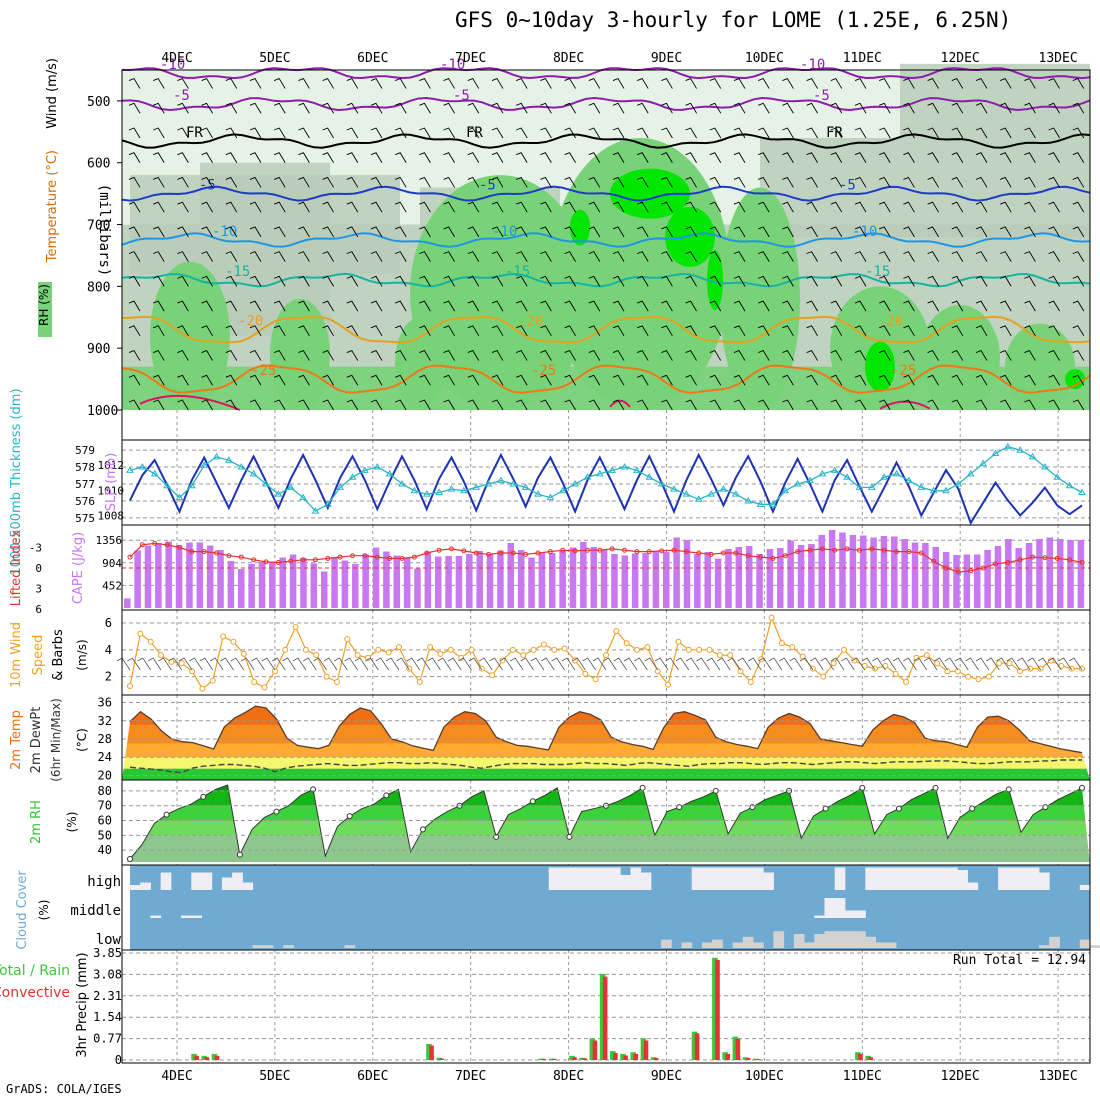 This screenshot has height=1100, width=1100. I want to click on y-tick-label-precip: 1.54, so click(107, 1017).